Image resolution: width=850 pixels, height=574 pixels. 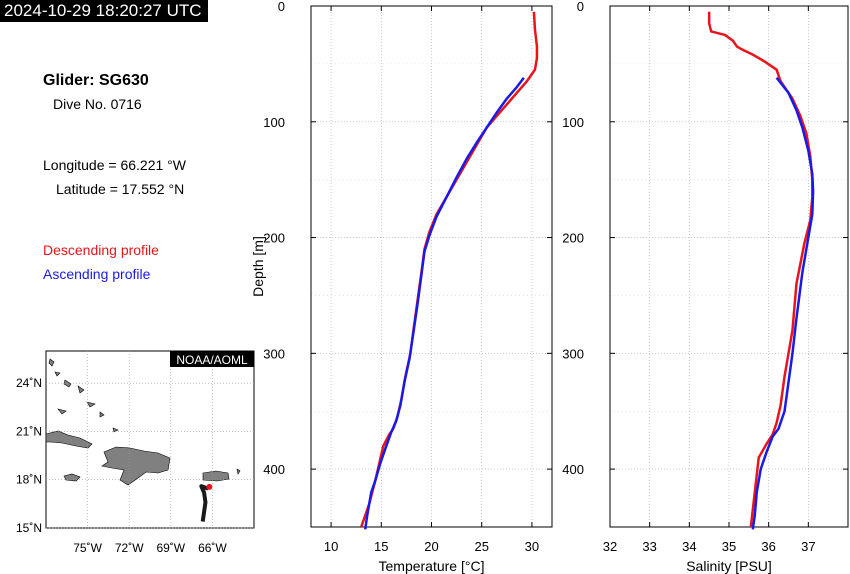 I want to click on timestamp-badge: 2024-10-29 18:20:27 UTC, so click(x=104, y=11).